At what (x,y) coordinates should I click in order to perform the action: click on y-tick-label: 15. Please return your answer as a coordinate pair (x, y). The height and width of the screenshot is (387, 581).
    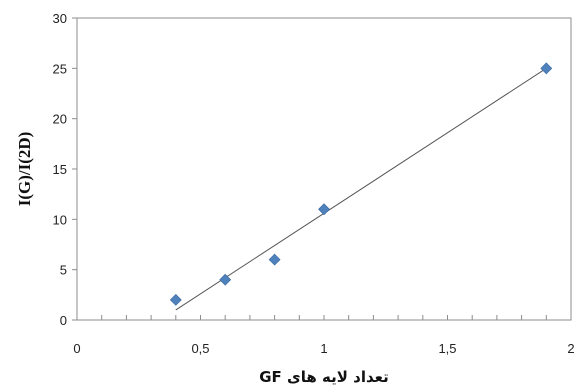
    Looking at the image, I should click on (60, 169).